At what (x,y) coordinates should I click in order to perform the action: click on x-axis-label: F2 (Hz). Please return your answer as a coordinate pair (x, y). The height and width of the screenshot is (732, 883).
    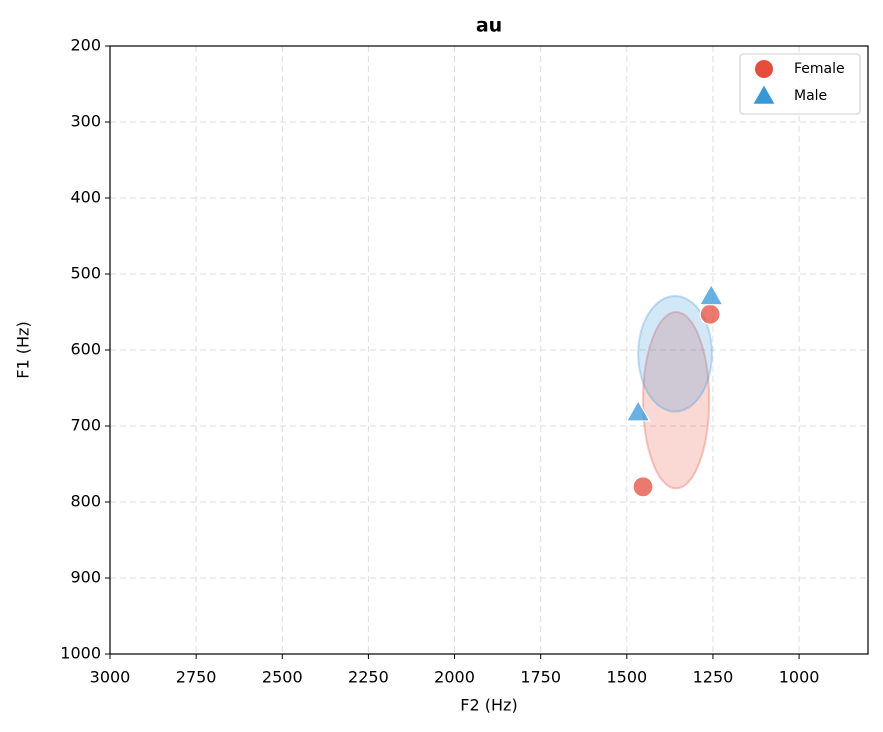
    Looking at the image, I should click on (488, 705).